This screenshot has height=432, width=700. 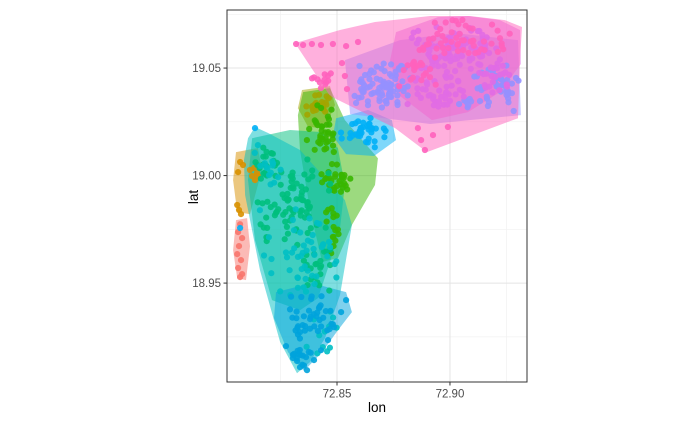 What do you see at coordinates (376, 407) in the screenshot?
I see `x-axis-title: lon` at bounding box center [376, 407].